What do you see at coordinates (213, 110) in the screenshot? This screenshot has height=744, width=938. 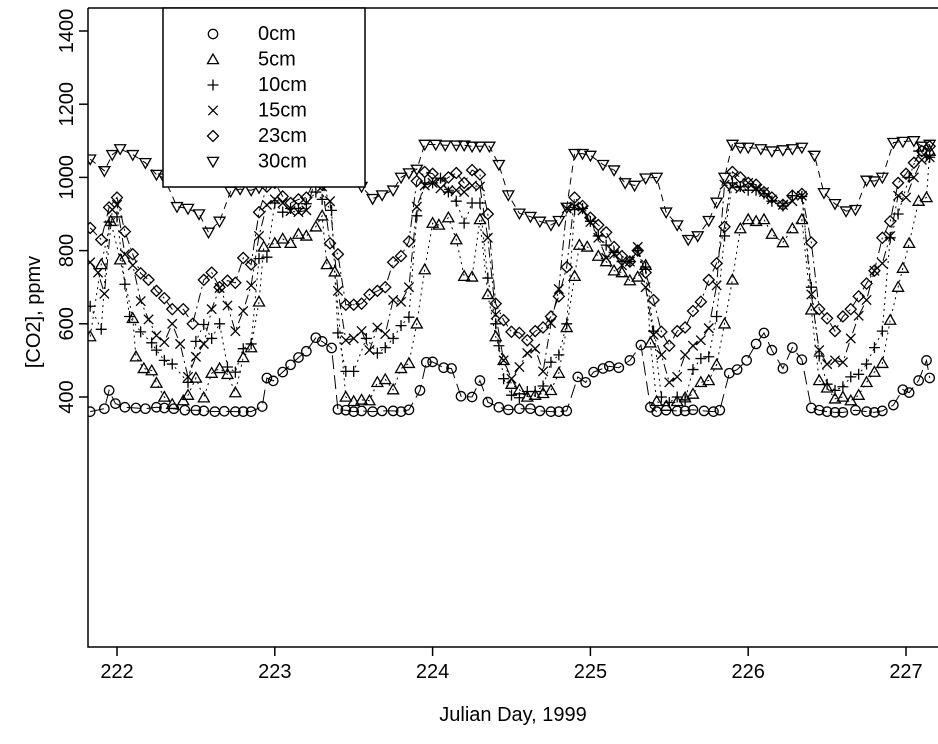 I see `legend-marker-15cm` at bounding box center [213, 110].